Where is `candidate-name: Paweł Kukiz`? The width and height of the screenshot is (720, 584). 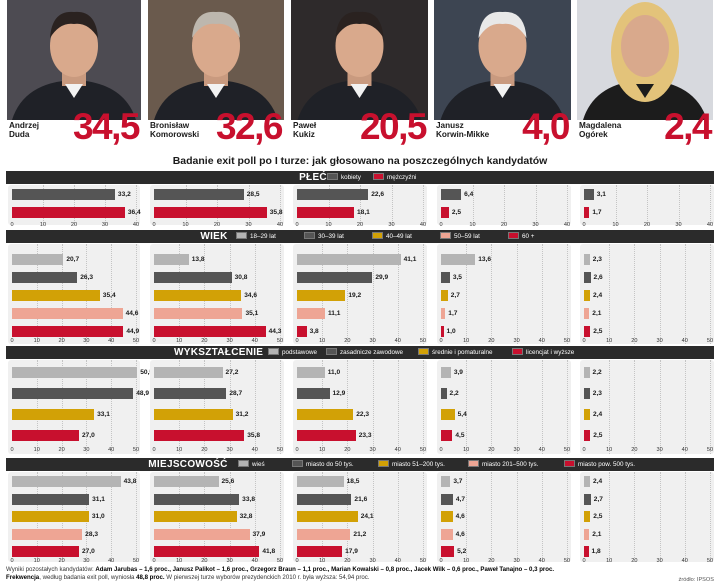
candidate-name: Paweł Kukiz is located at coordinates (323, 130).